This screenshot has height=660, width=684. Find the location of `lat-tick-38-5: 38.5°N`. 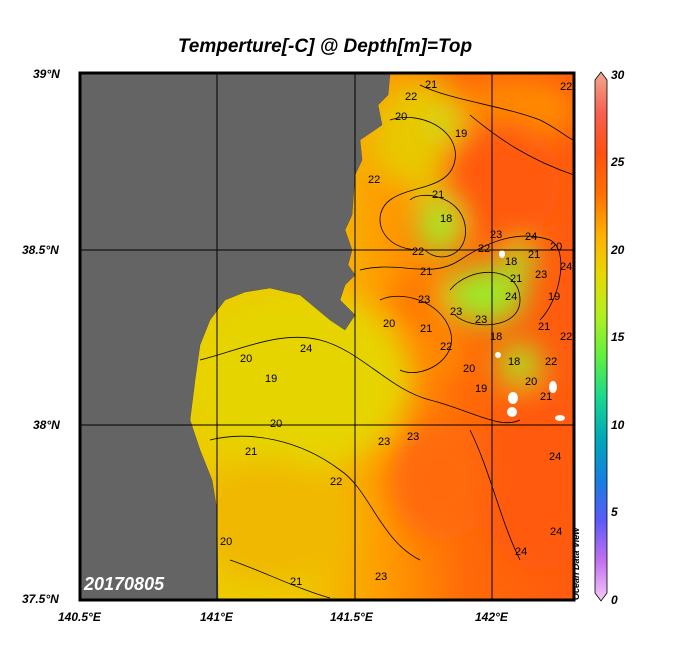

lat-tick-38-5: 38.5°N is located at coordinates (40, 250).